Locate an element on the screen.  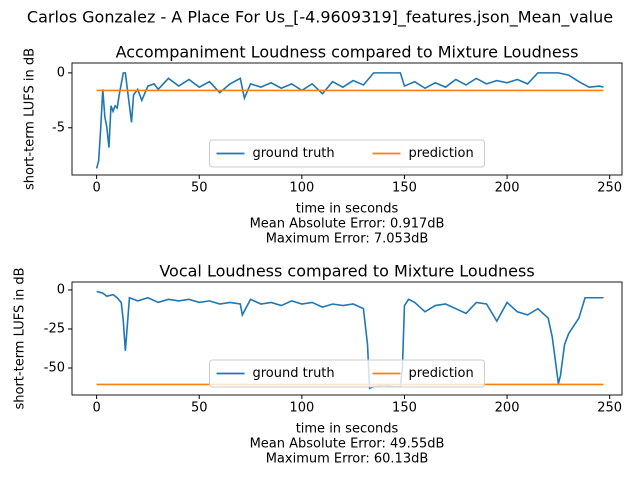
x-axis-label: Maximum Error: 60.13dB is located at coordinates (347, 459).